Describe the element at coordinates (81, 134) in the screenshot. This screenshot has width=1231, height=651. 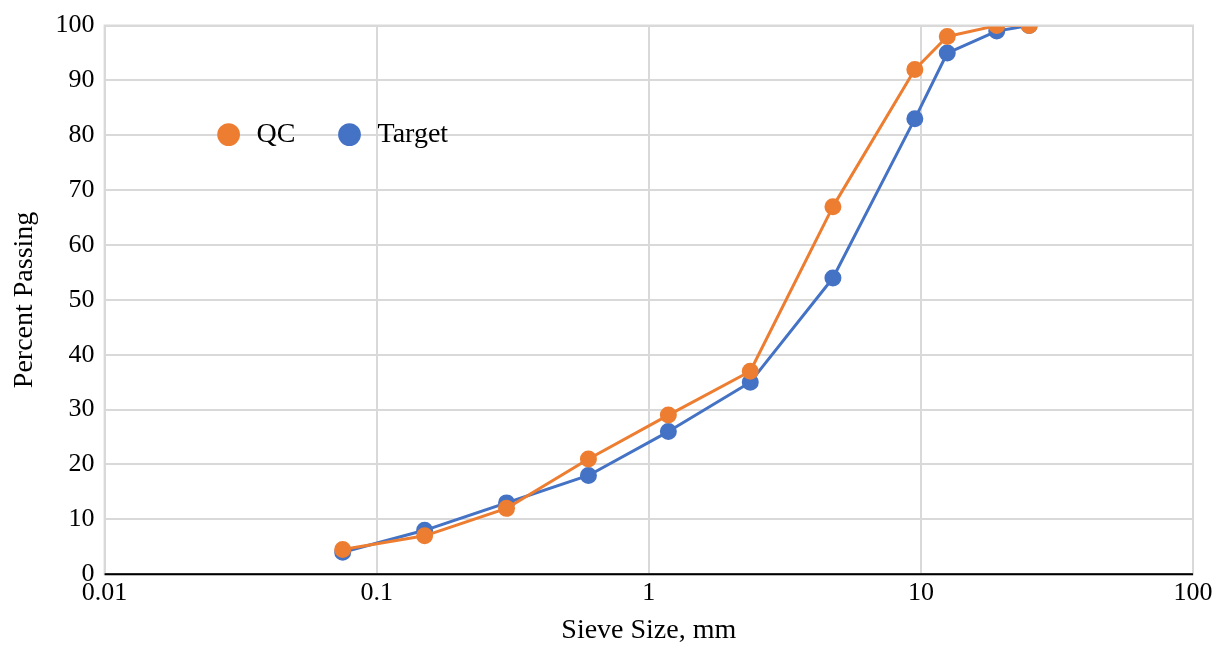
I see `y-tick-label: 80` at that location.